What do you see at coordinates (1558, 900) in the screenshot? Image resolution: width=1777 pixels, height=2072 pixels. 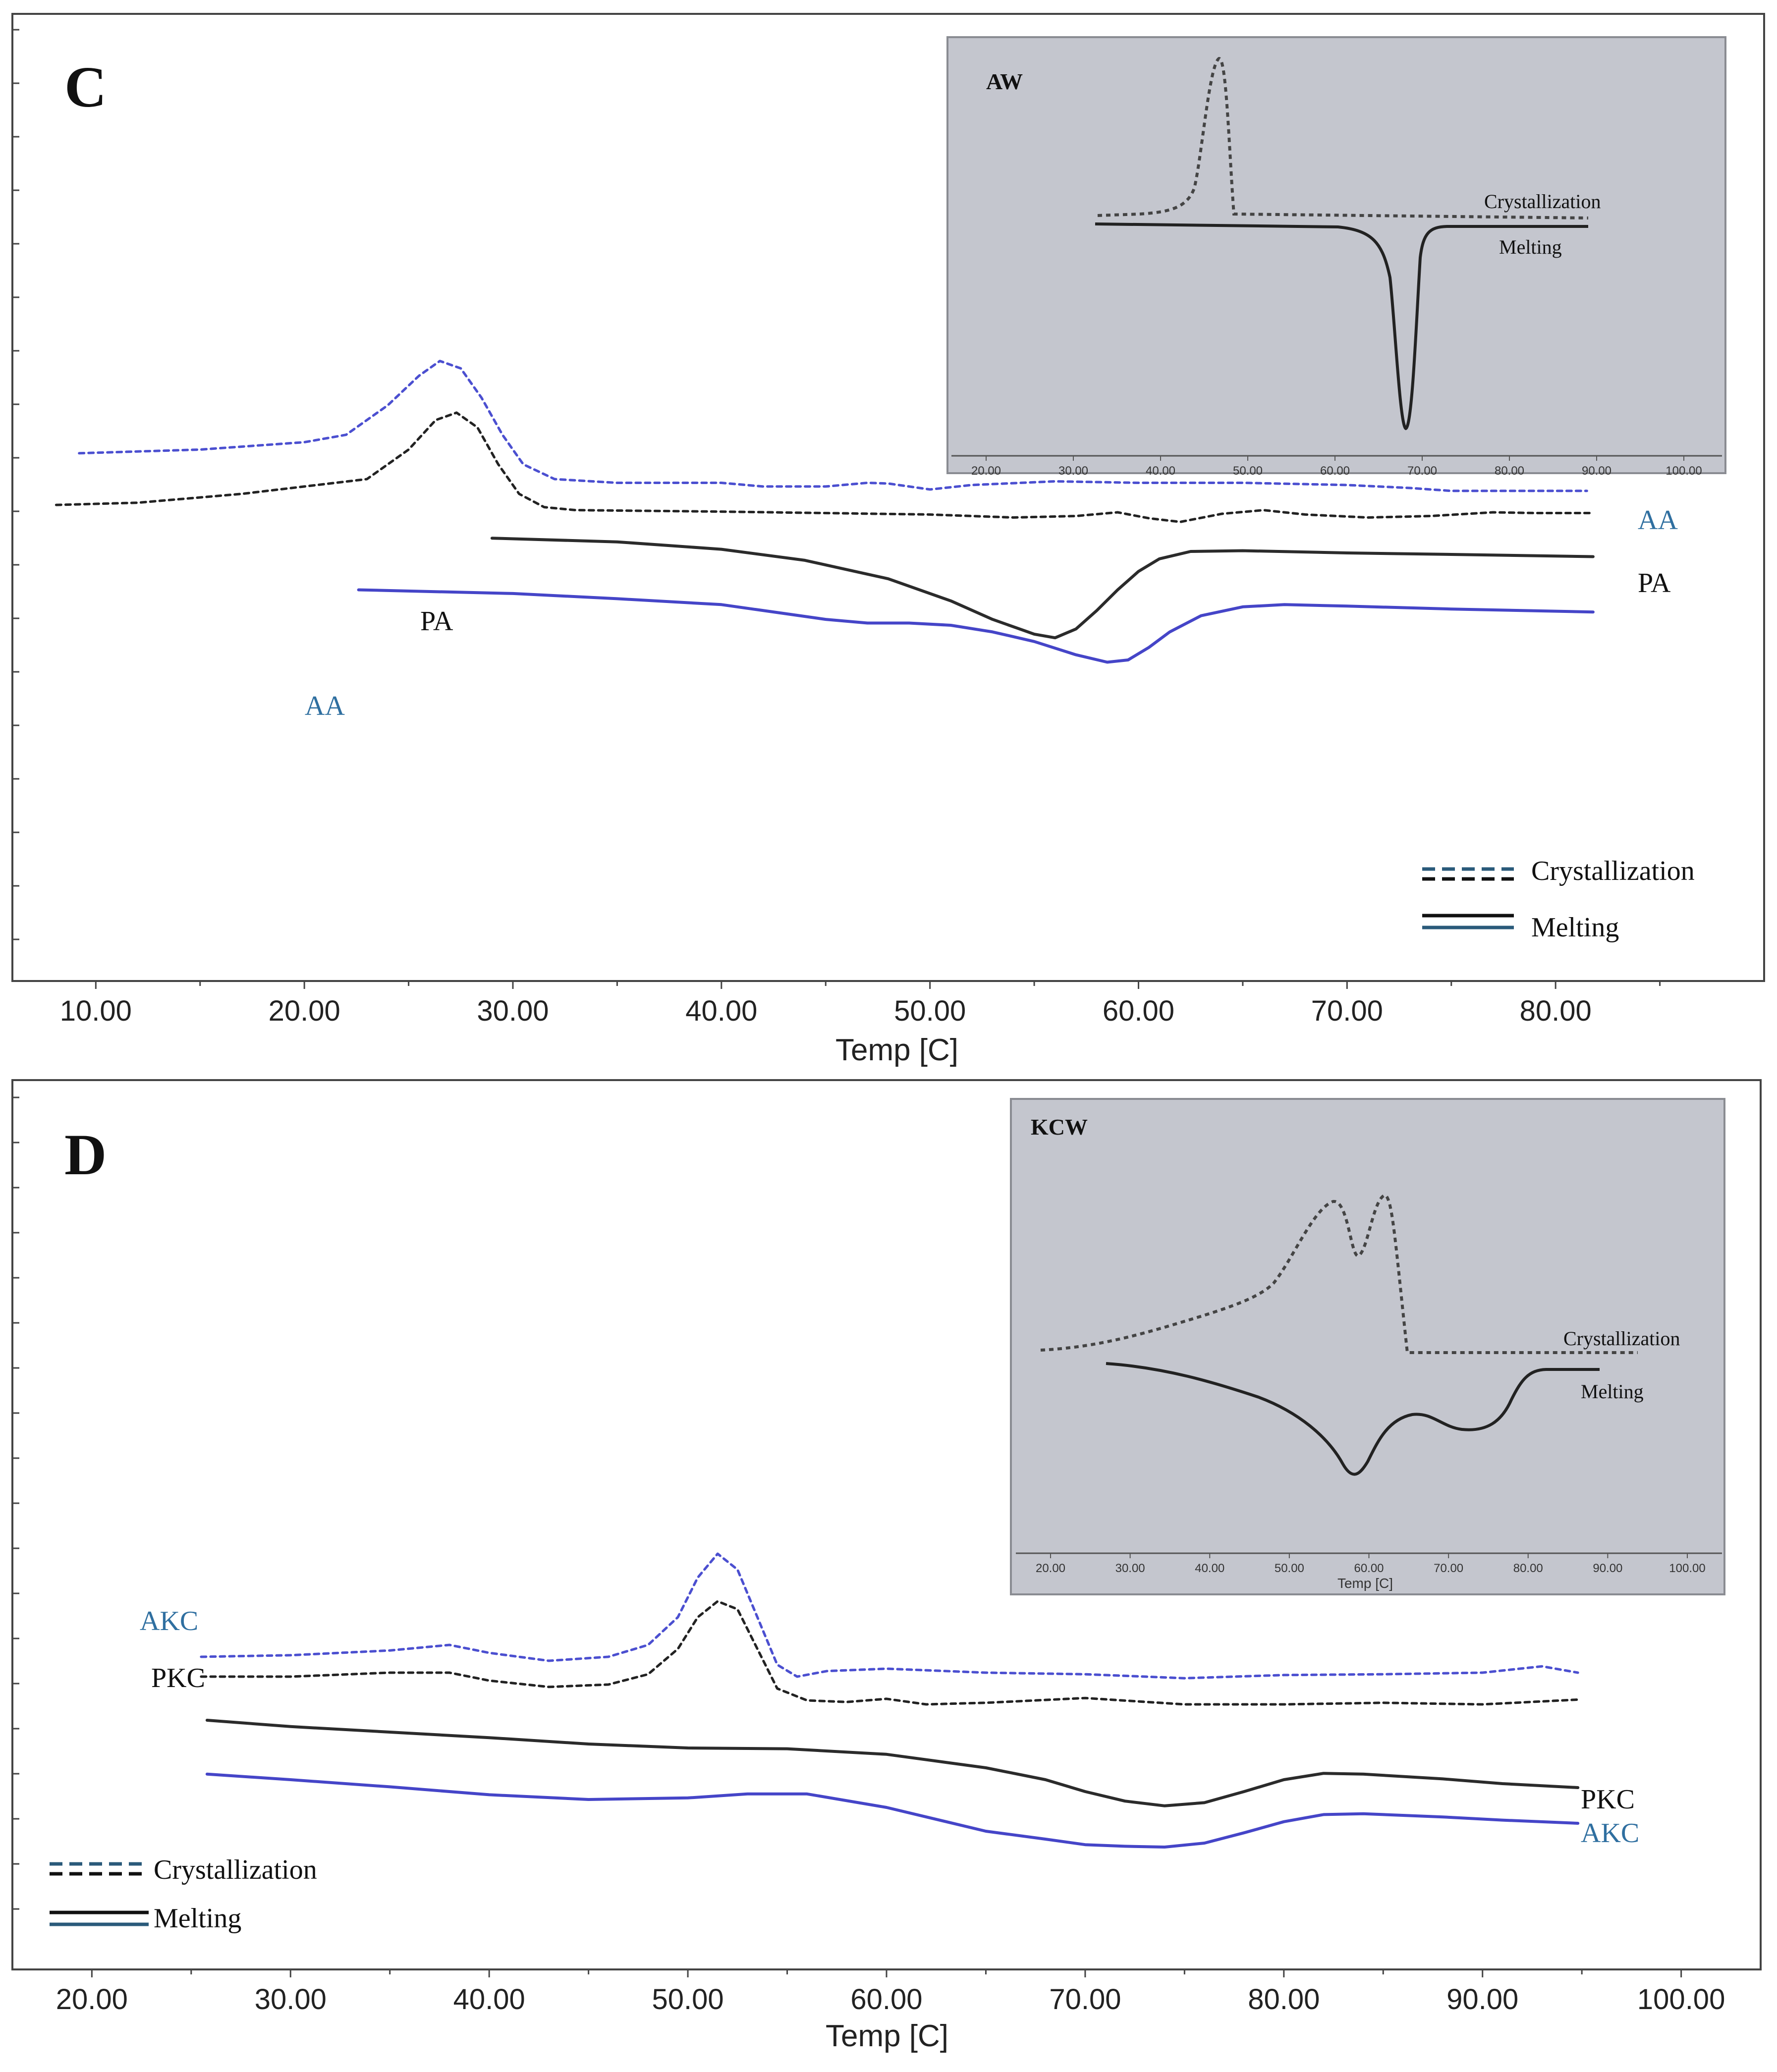 I see `panel-c-legend: Crystallization Melting` at bounding box center [1558, 900].